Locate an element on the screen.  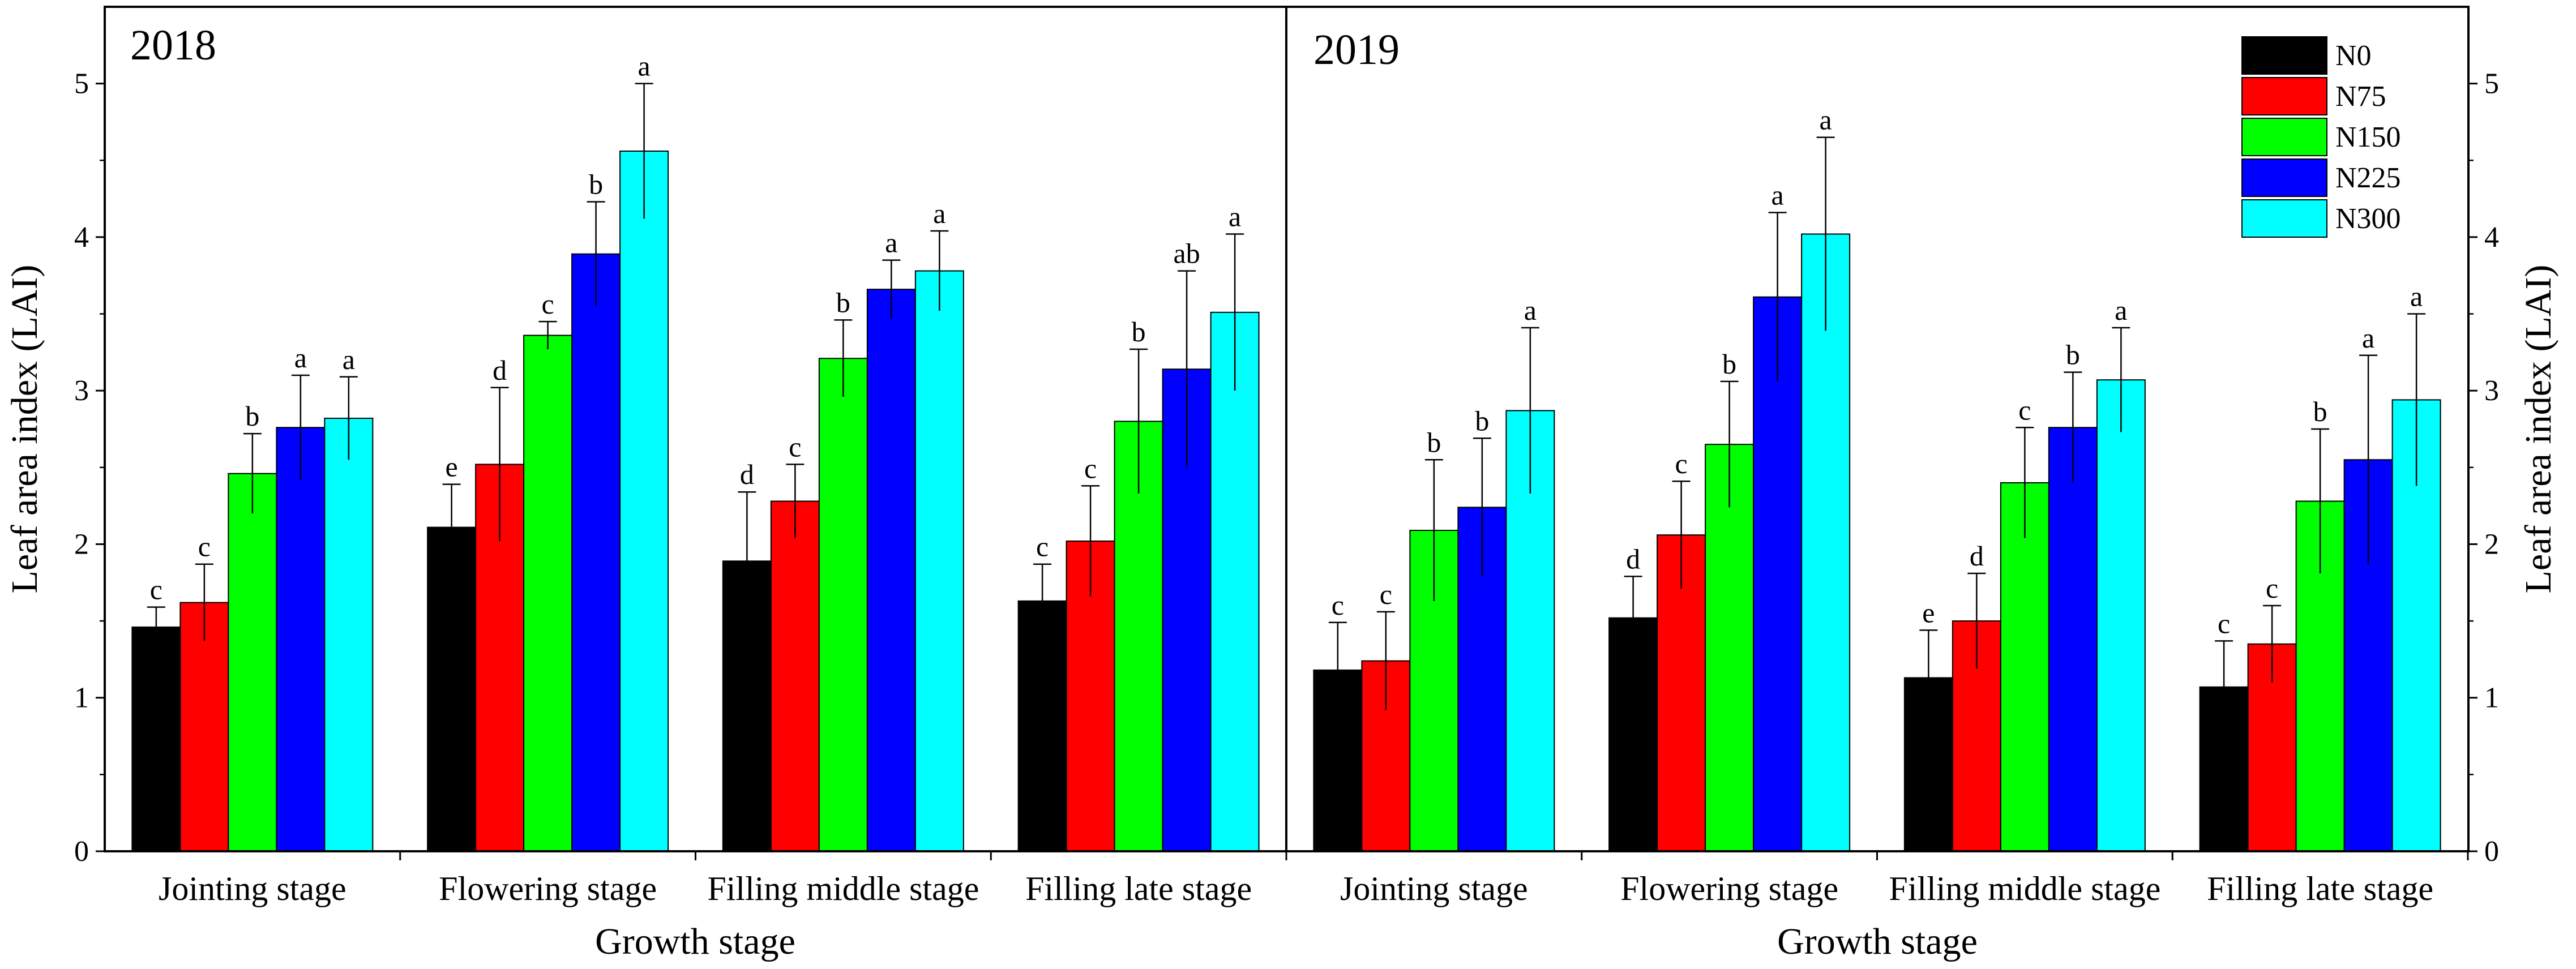
y-tick-label-right: 3 is located at coordinates (2491, 391).